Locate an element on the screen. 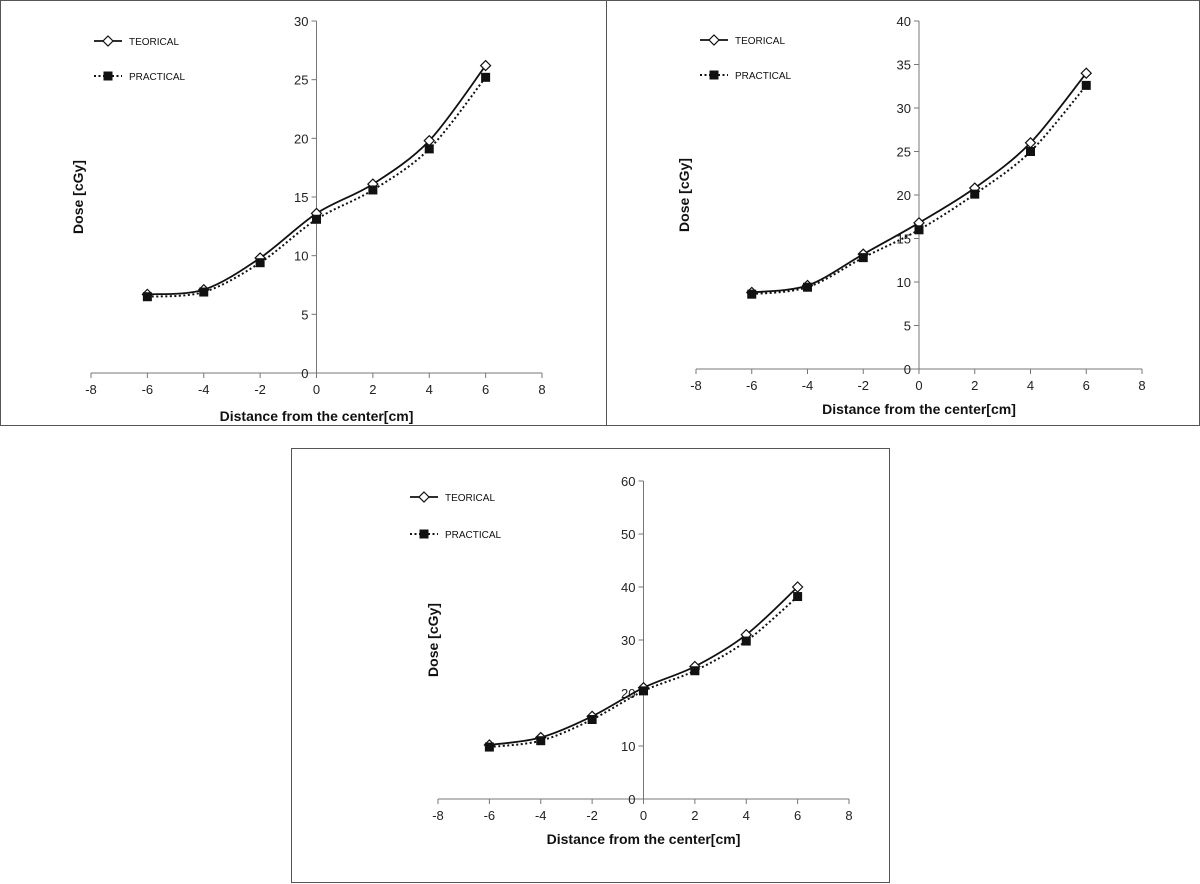  chart1-y-tick-label: 10 is located at coordinates (301, 256).